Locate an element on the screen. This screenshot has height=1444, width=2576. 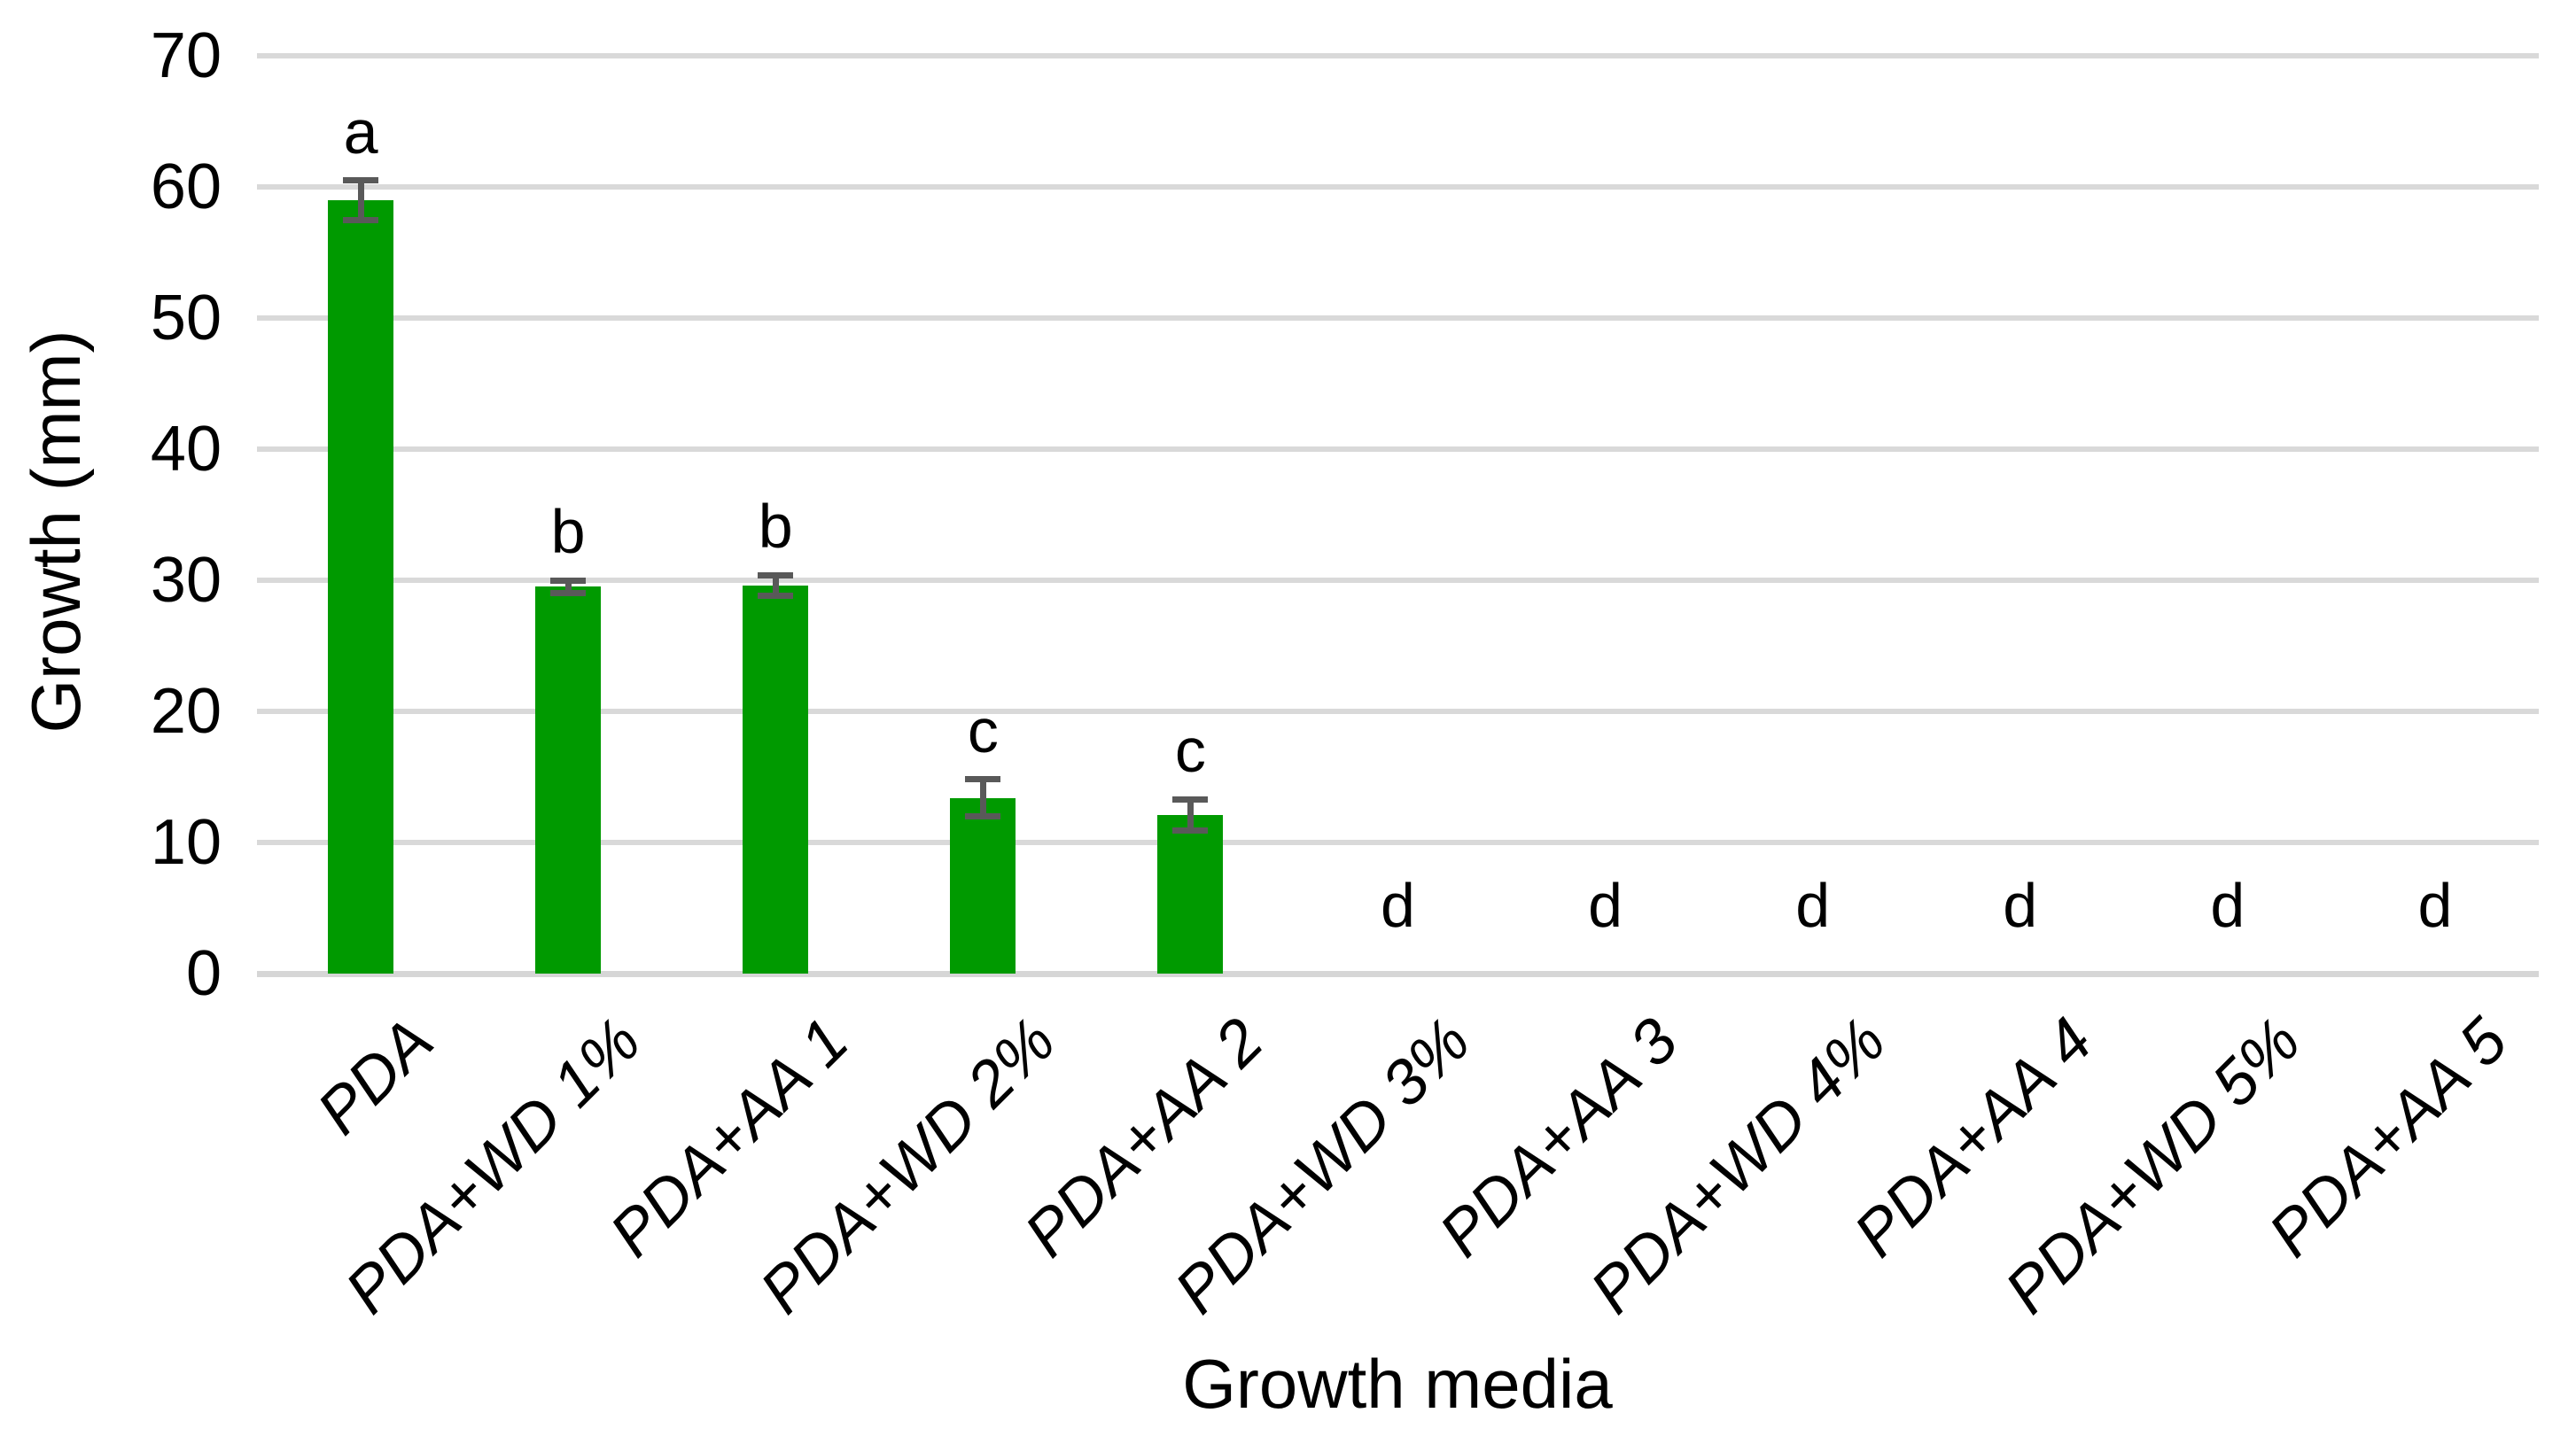
y-tick-label: 40 is located at coordinates (186, 449).